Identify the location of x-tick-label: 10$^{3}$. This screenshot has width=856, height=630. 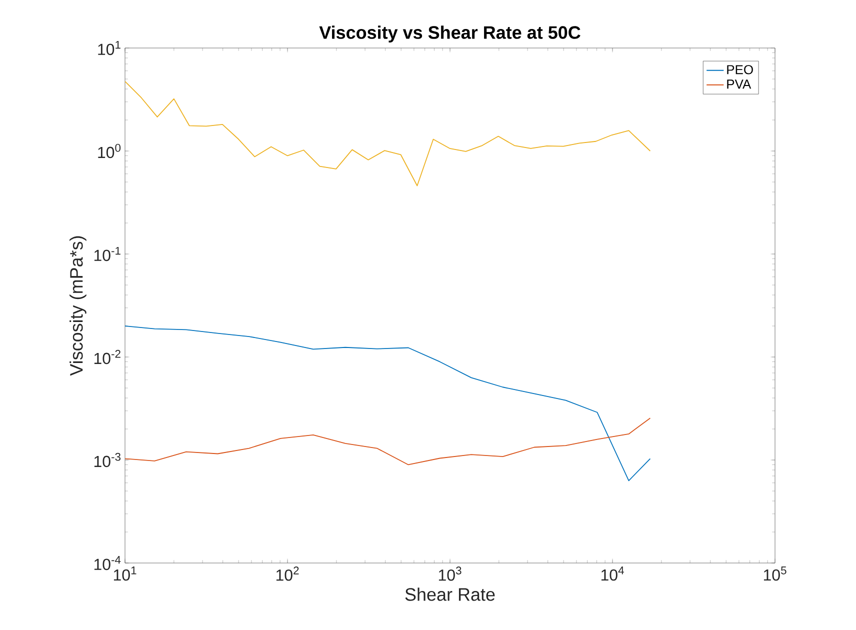
(450, 573).